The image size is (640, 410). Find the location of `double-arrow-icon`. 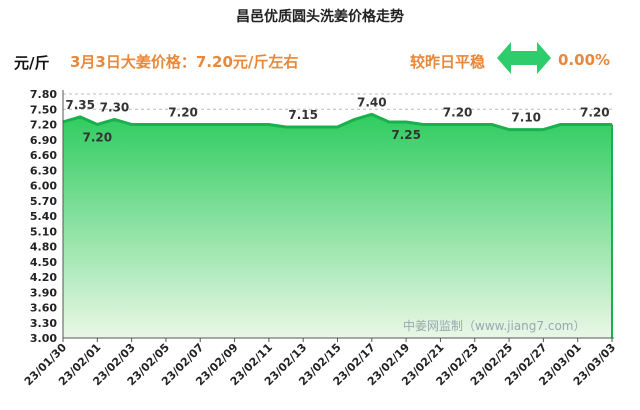

double-arrow-icon is located at coordinates (524, 58).